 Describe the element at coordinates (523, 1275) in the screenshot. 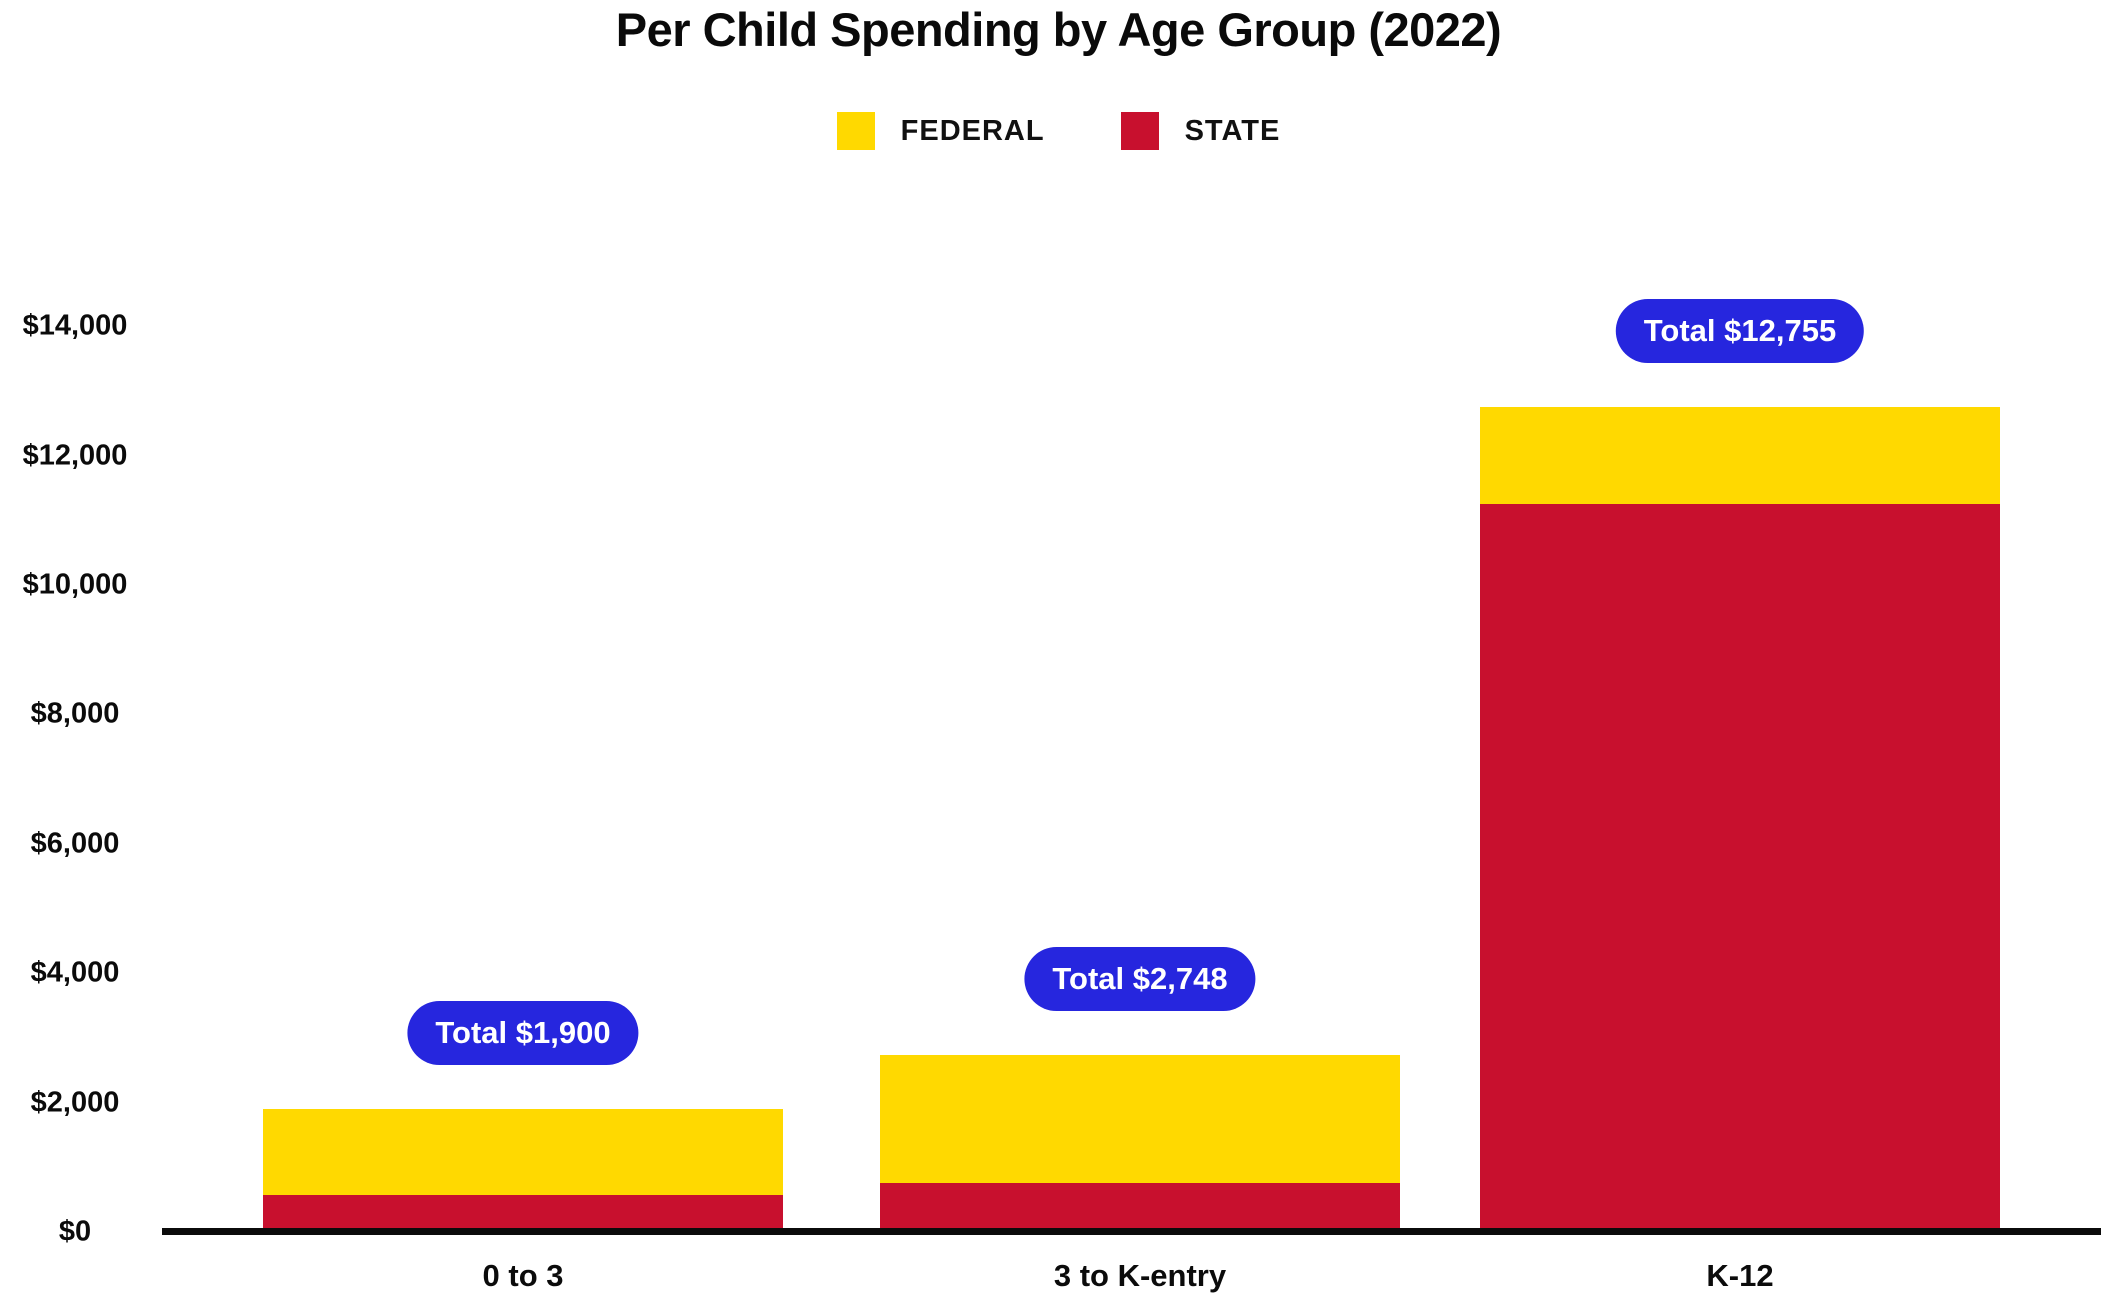

I see `x-category-label: 0 to 3` at that location.